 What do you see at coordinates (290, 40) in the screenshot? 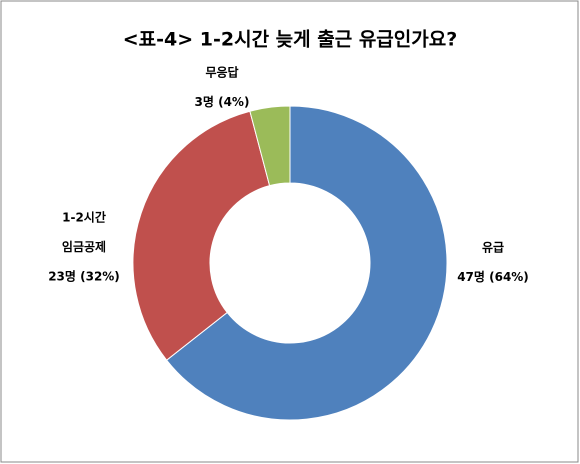
I see `chart-title: <표-4> 1-2시간 늦게 출근 유급인가요?` at bounding box center [290, 40].